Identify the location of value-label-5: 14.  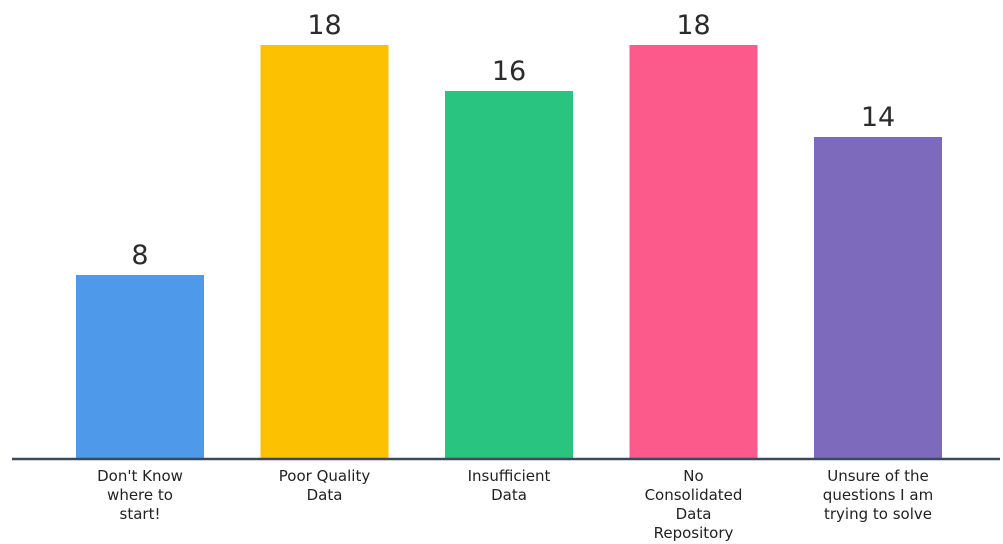
(878, 117).